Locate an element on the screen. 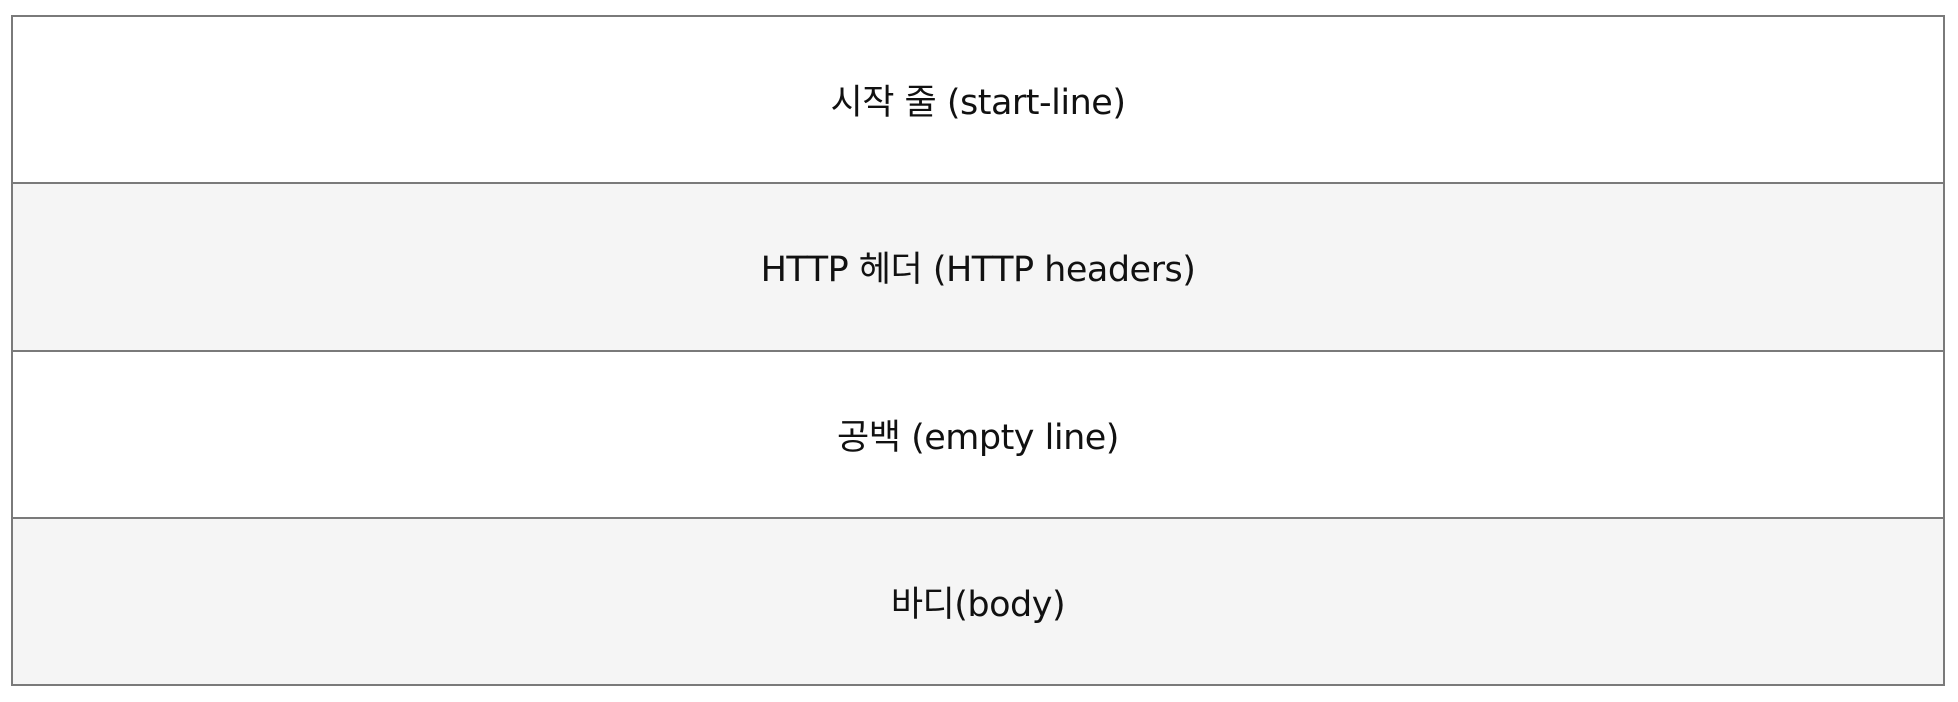 The width and height of the screenshot is (1958, 702). start-line-label: 시작 줄 (start-line) is located at coordinates (978, 103).